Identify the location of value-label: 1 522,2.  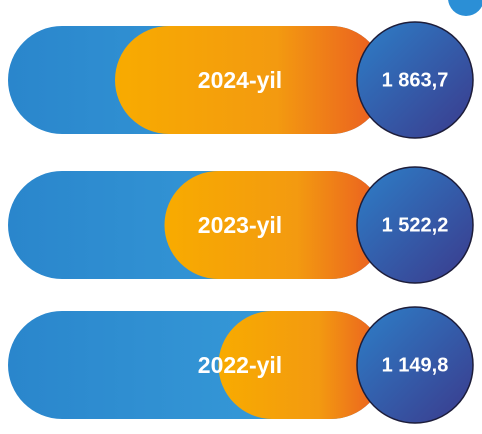
(415, 225).